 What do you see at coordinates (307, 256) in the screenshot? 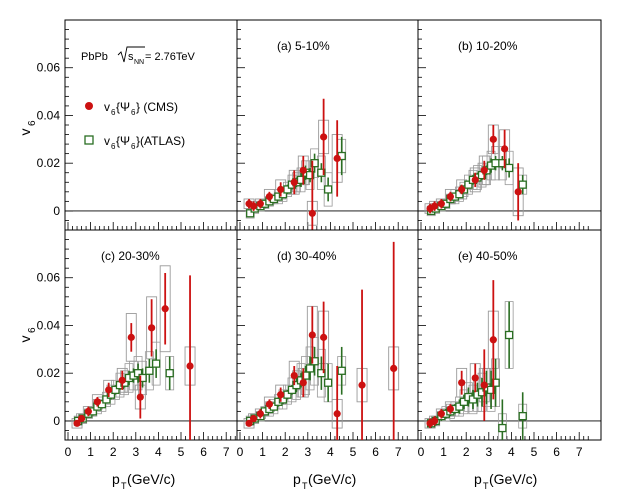
I see `panel-label: (d) 30-40%` at bounding box center [307, 256].